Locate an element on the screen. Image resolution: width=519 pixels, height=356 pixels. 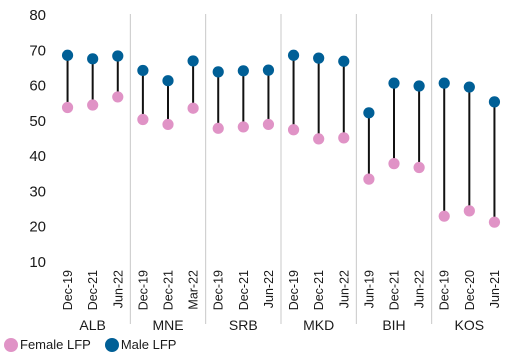
x-tick-label: Dec-20 is located at coordinates (470, 290).